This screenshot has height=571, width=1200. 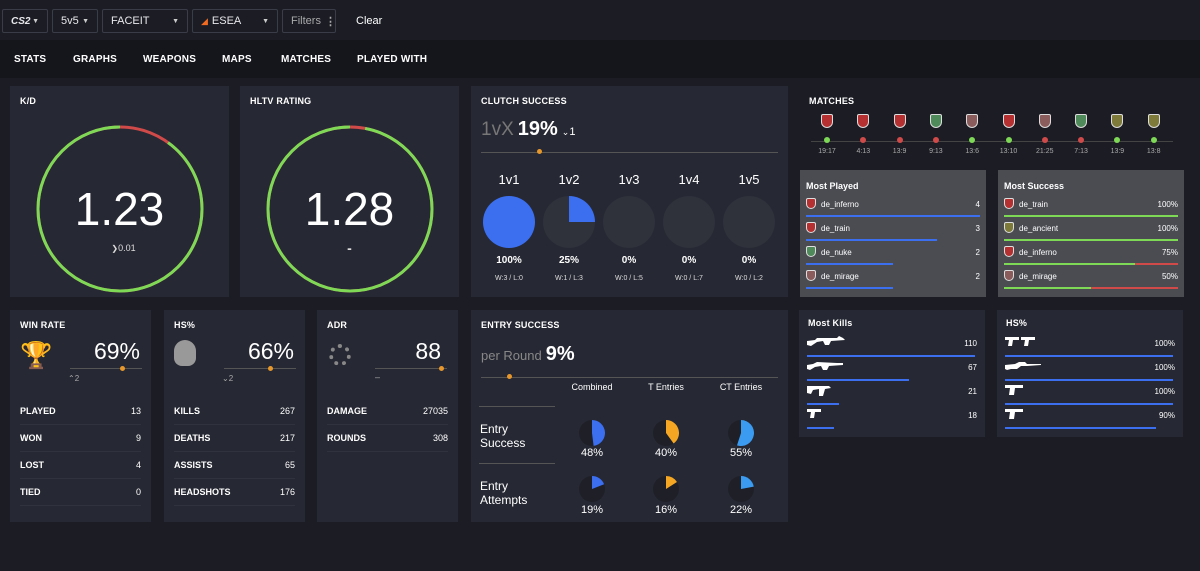 I want to click on rifle-scar-icon, so click(x=825, y=366).